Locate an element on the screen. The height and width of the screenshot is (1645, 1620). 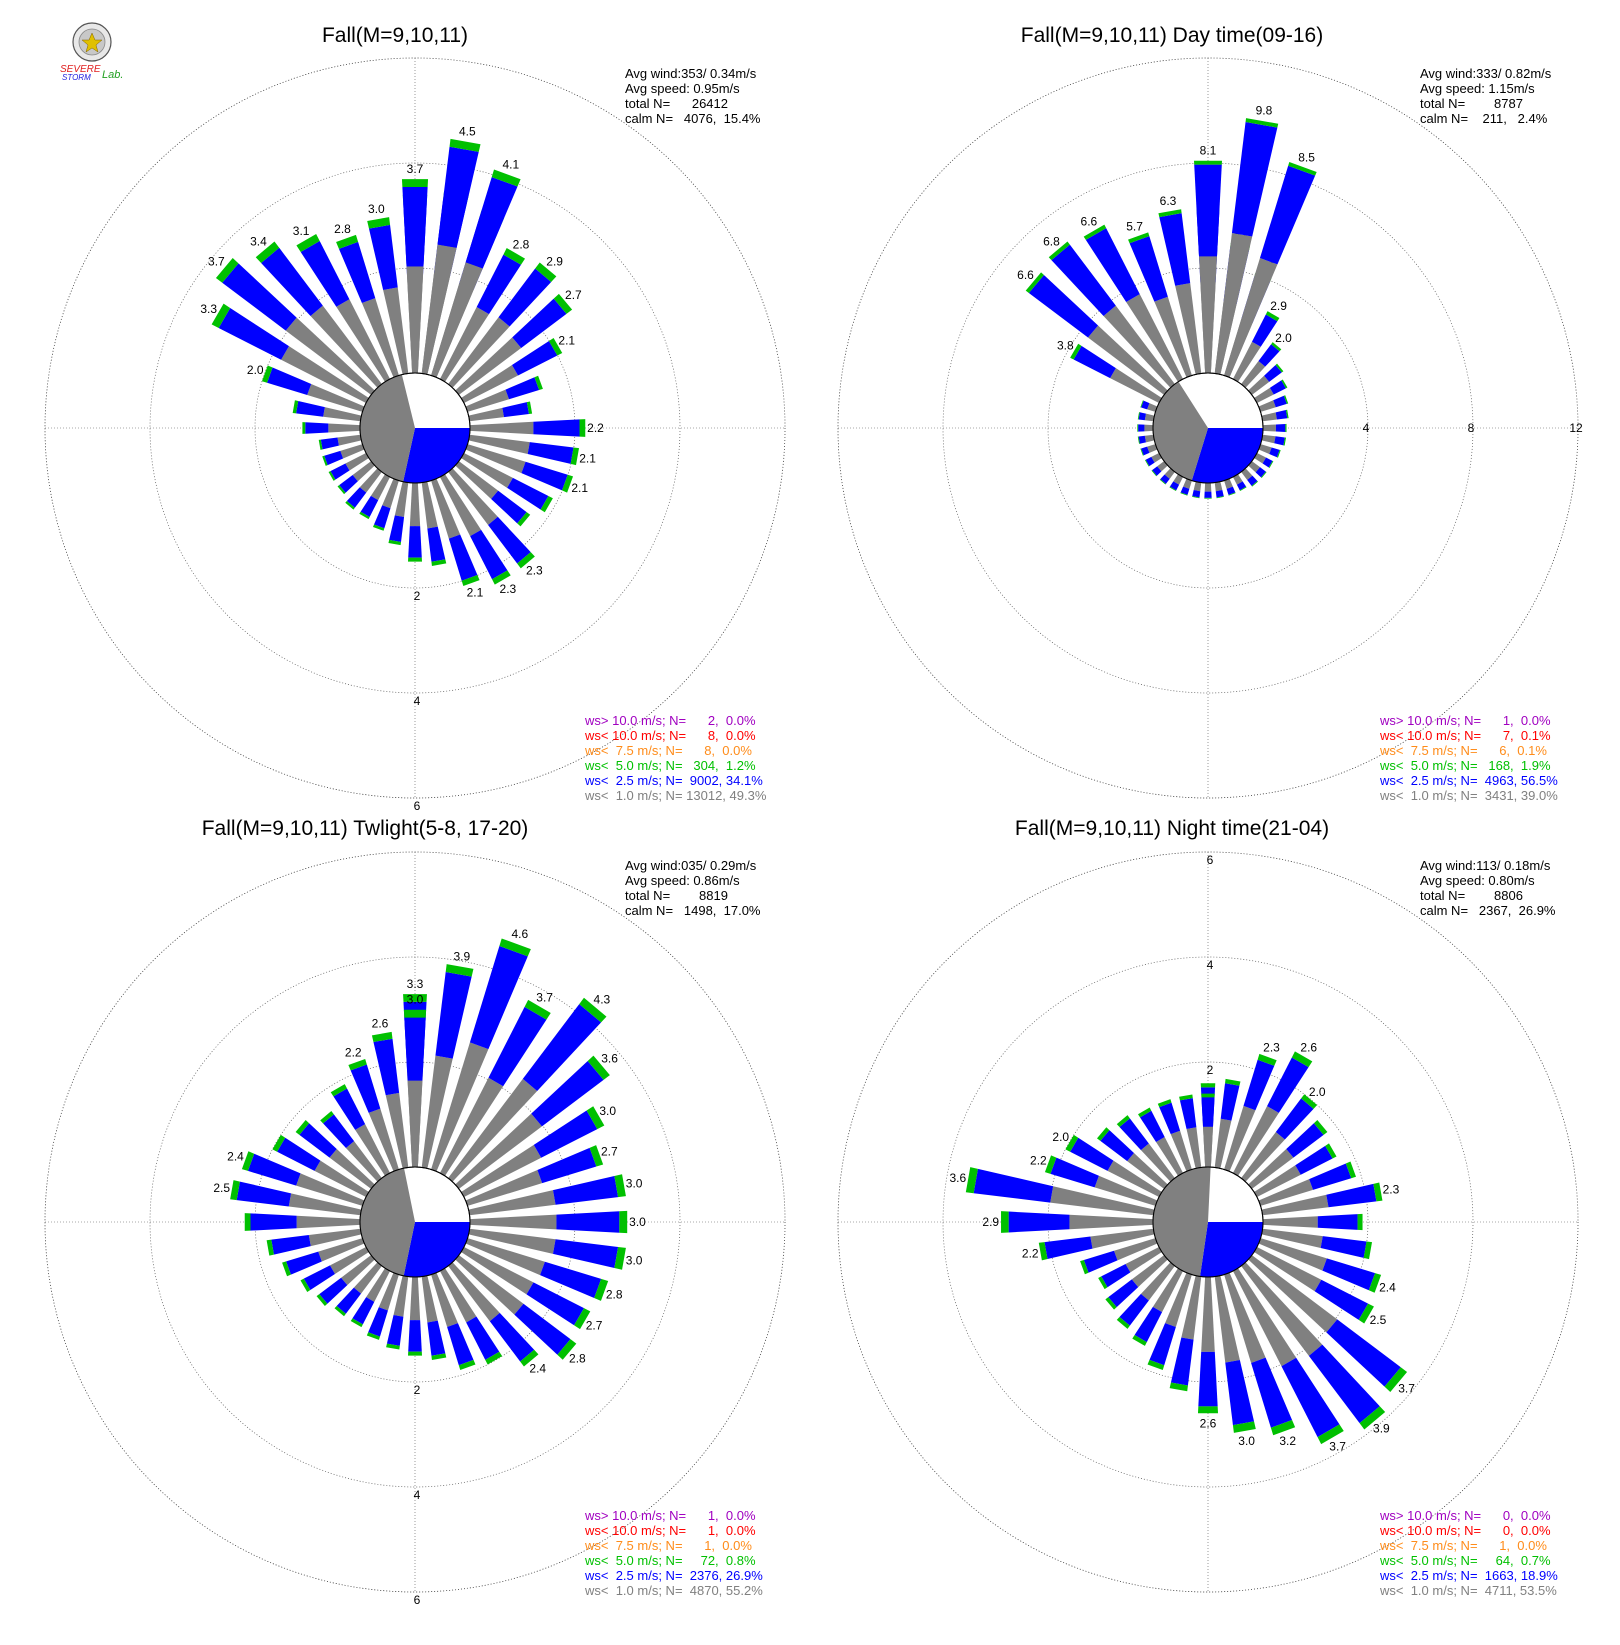
bar-value-label: 8.1 is located at coordinates (1208, 150).